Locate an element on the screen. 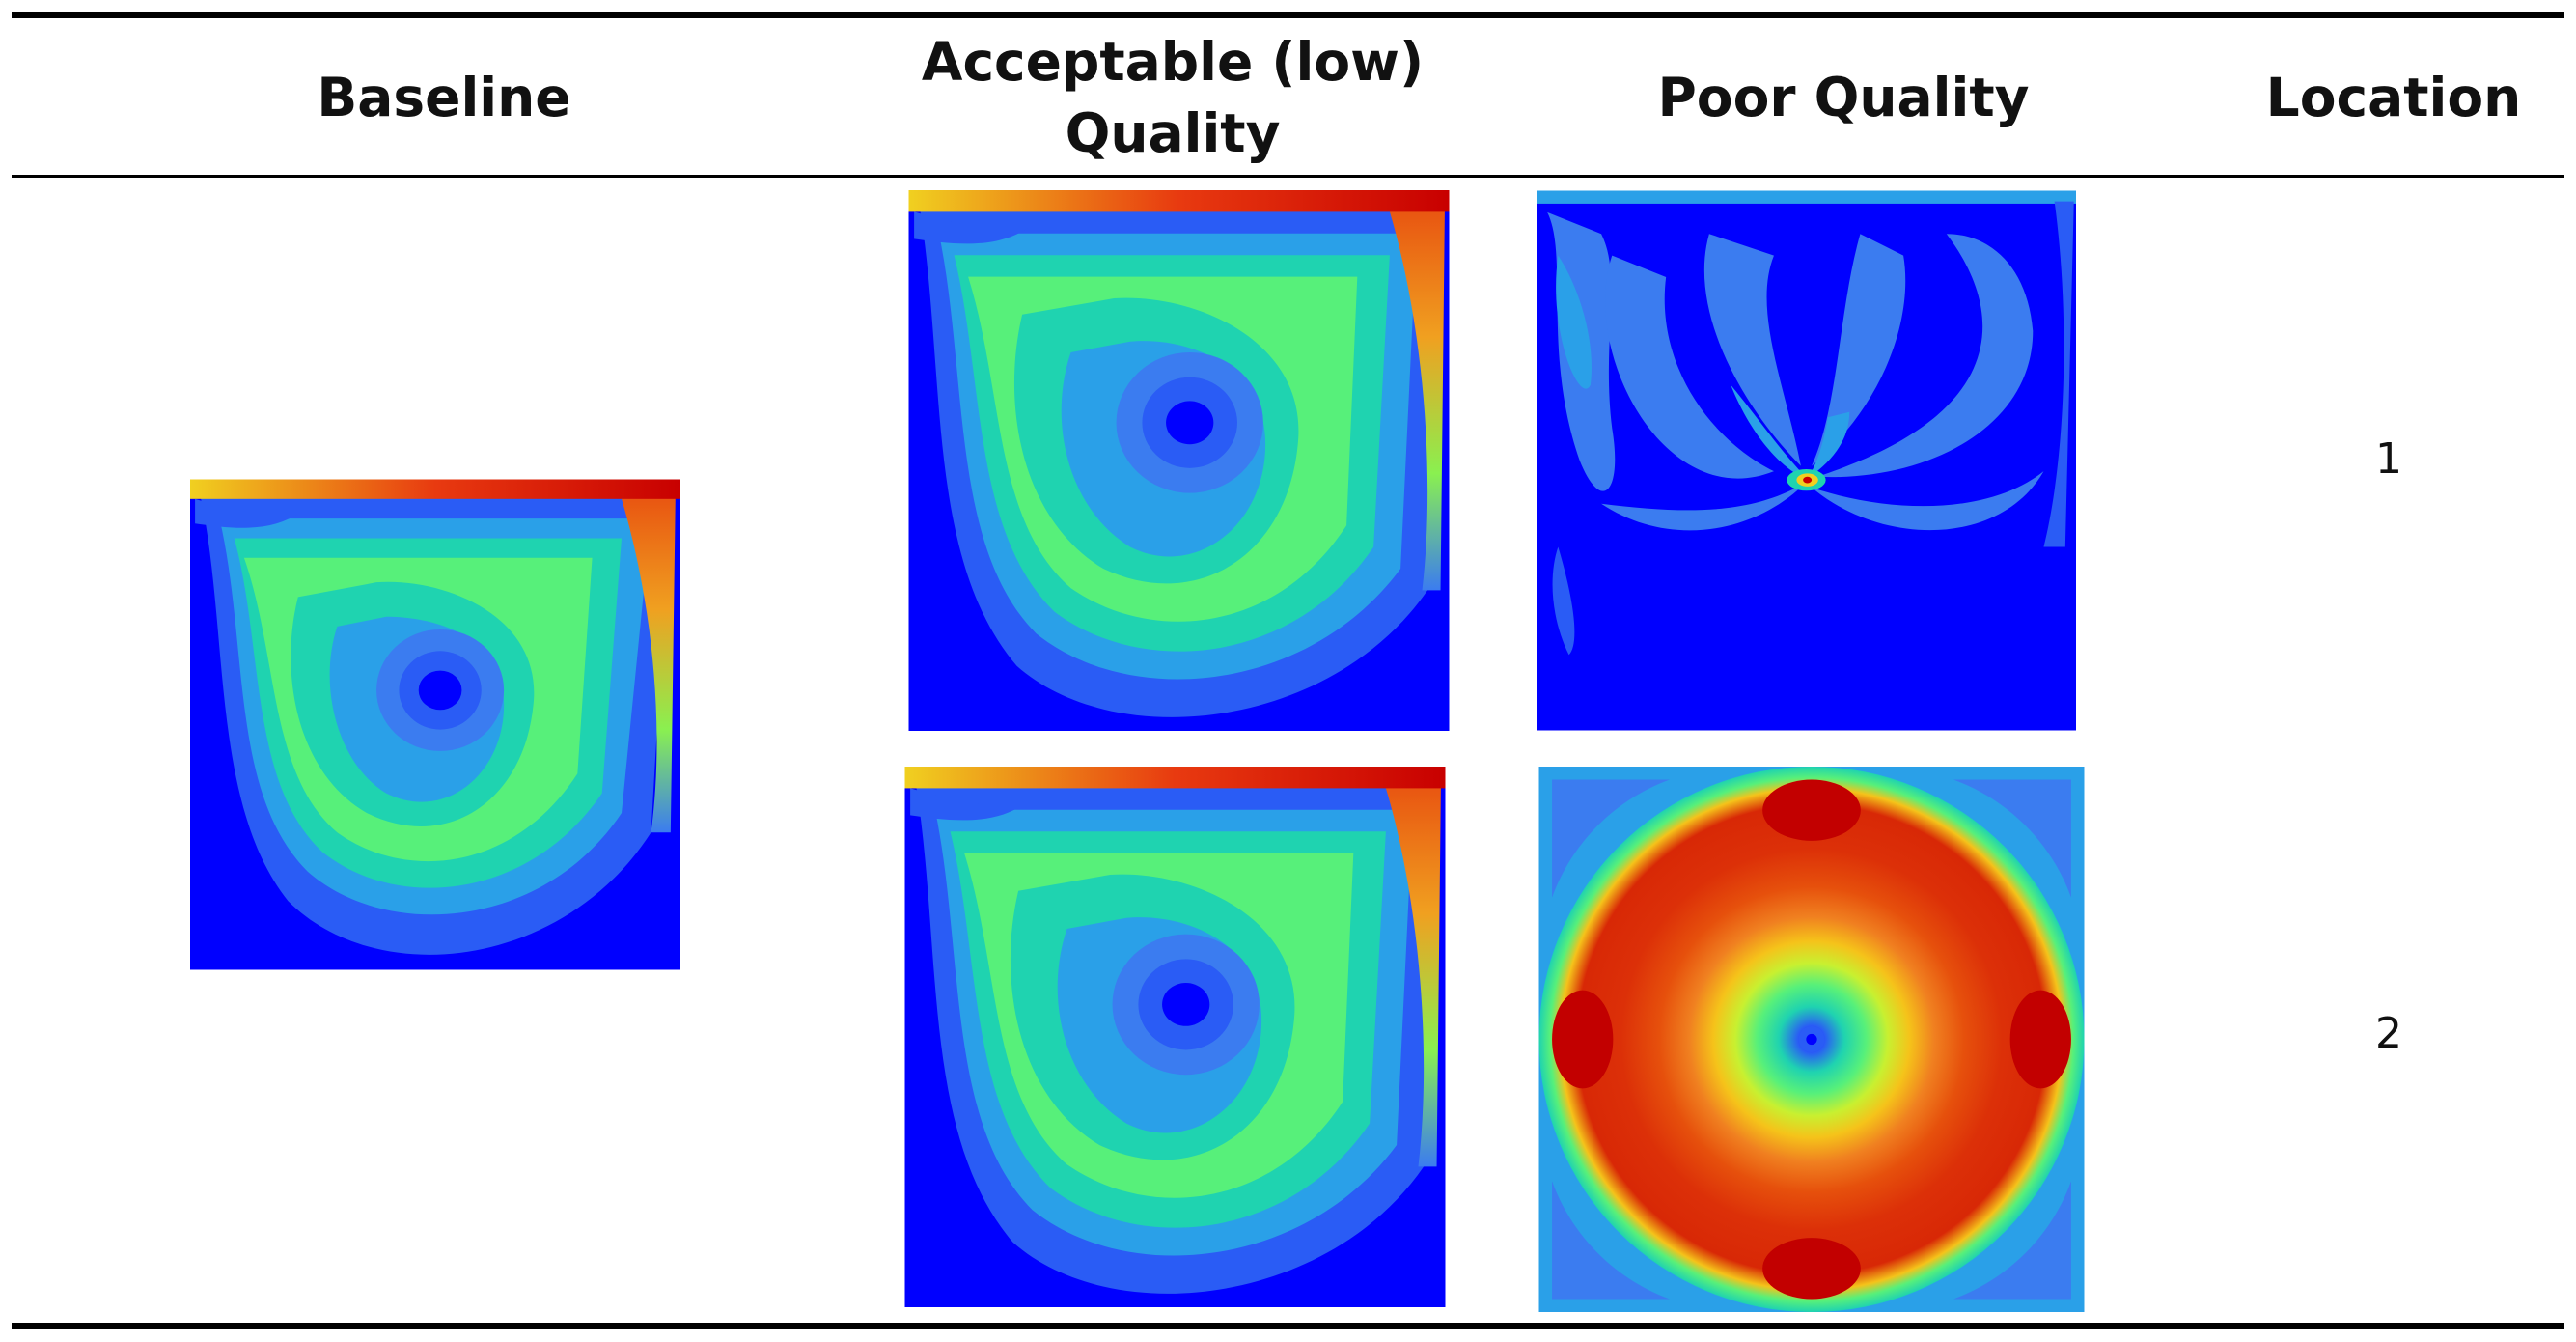  header-baseline: Baseline is located at coordinates (444, 97).